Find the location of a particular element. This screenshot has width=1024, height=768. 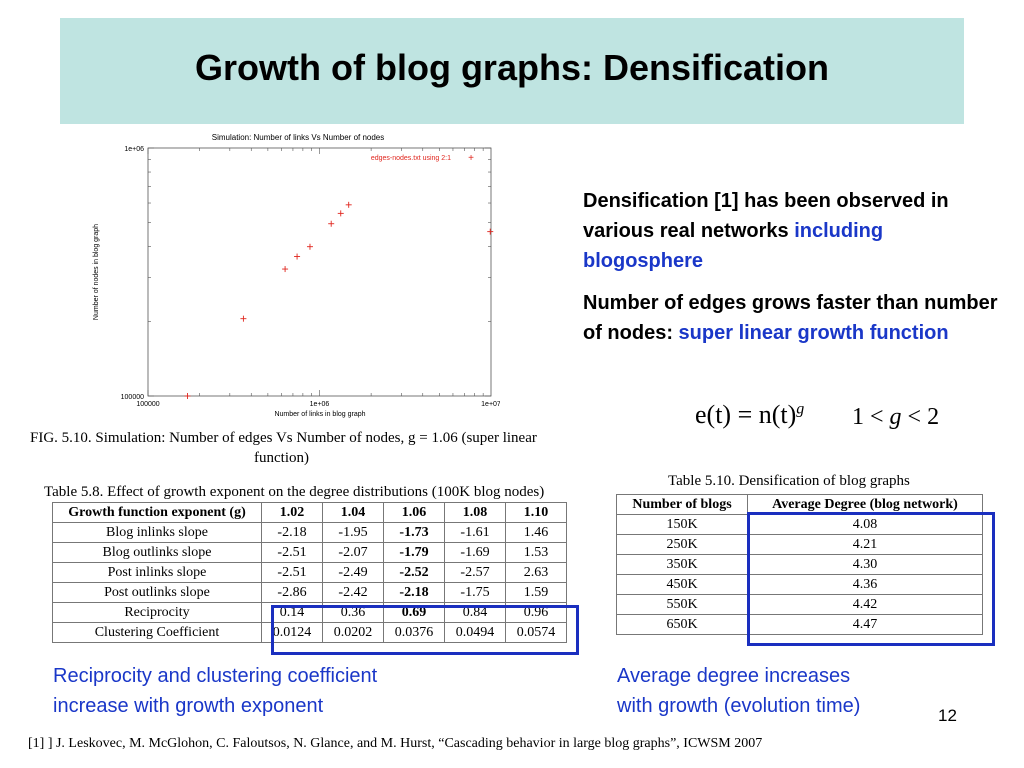

table-cell: 0.0494 is located at coordinates (475, 632).